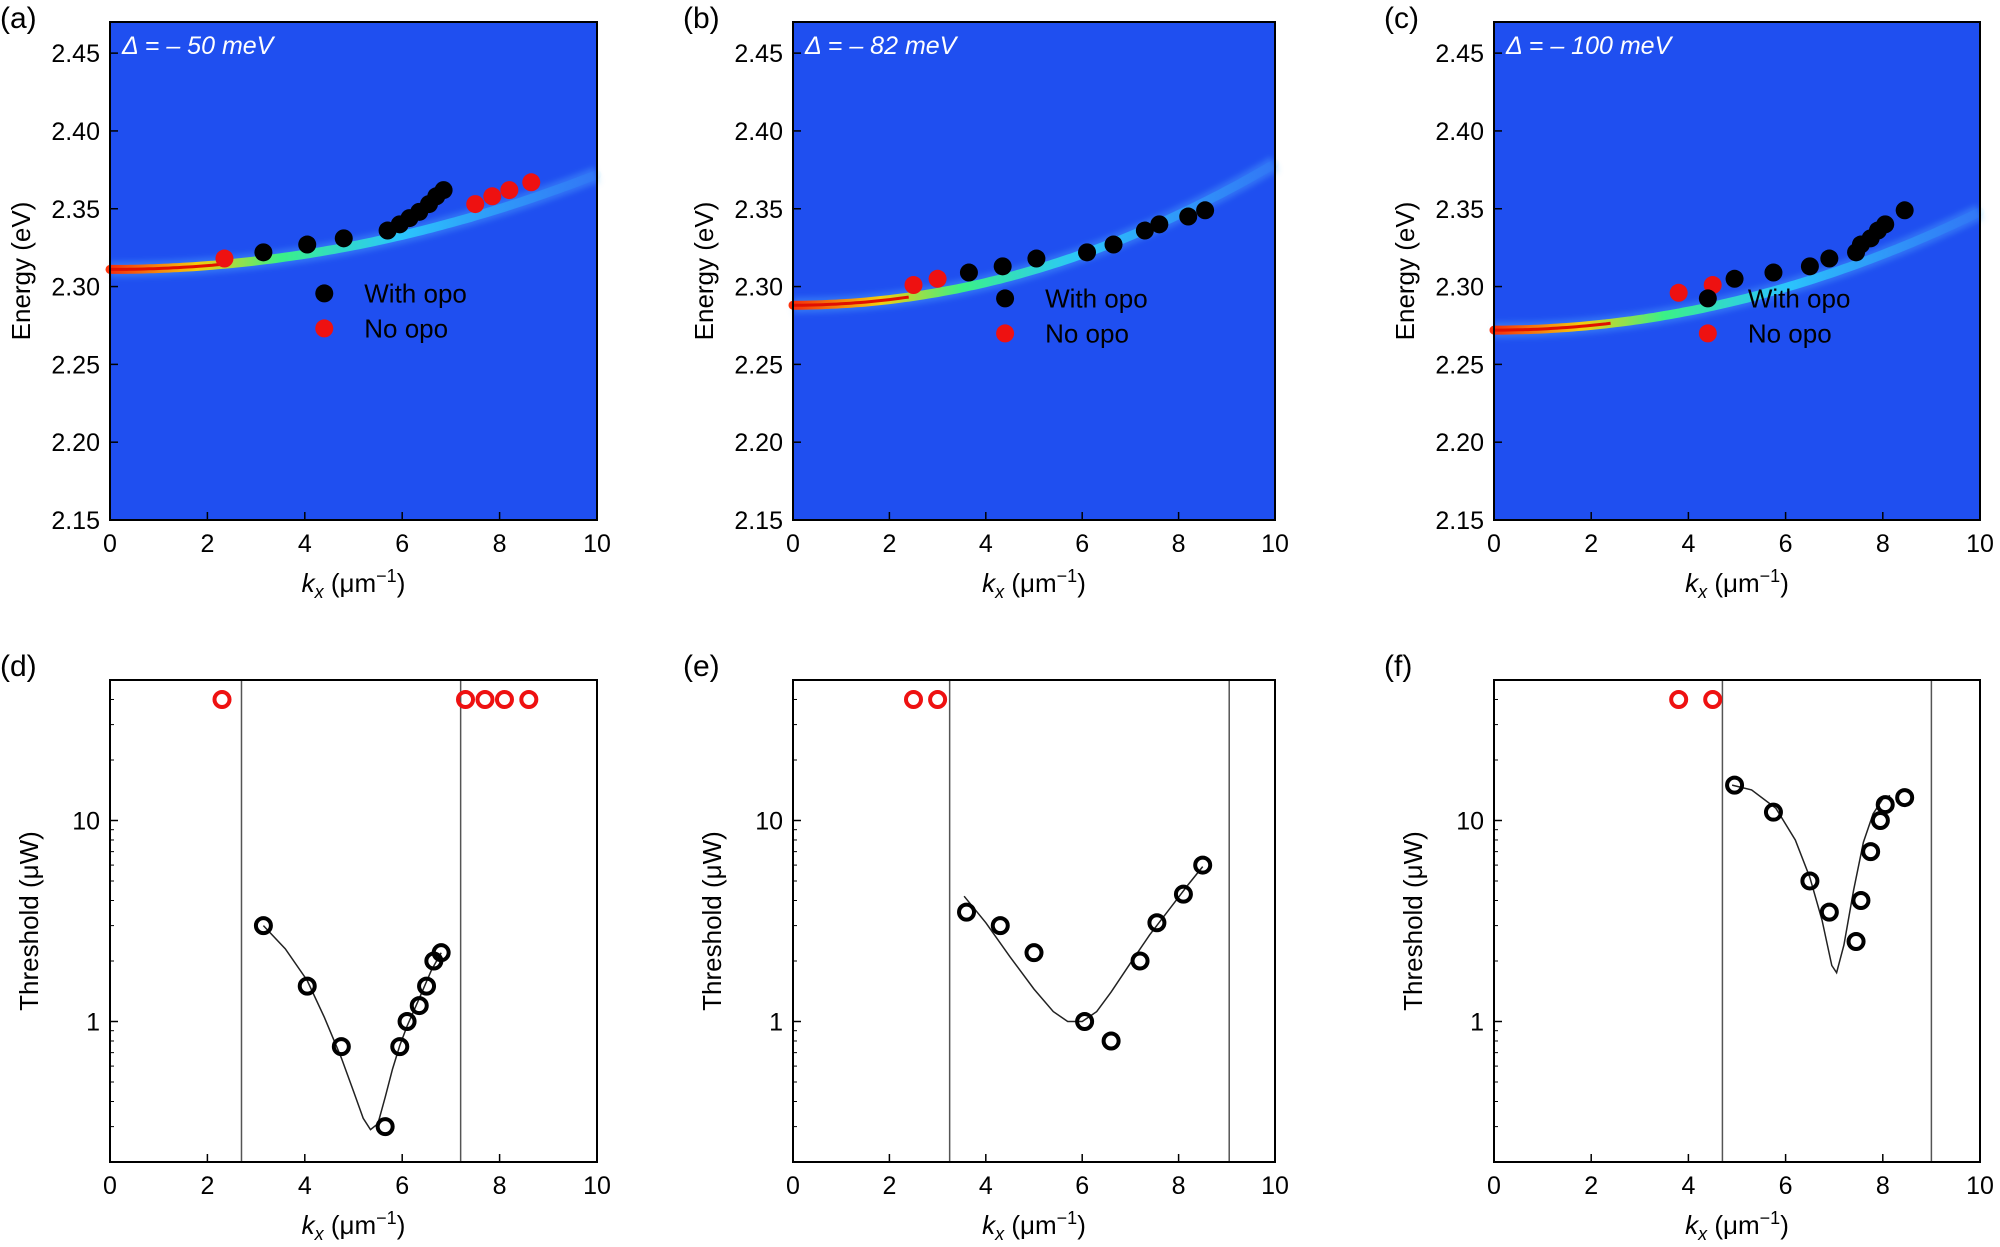 This screenshot has height=1247, width=2000. I want to click on panel-label: (a), so click(18, 18).